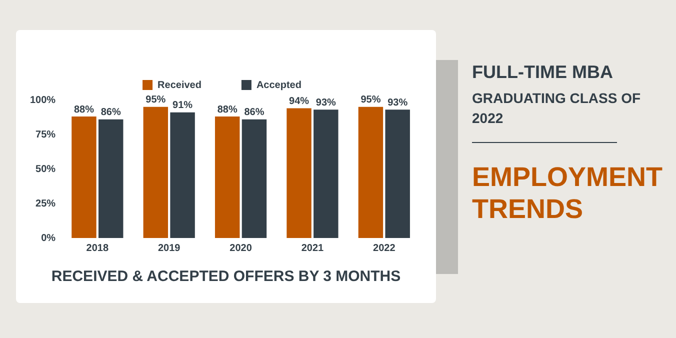 The image size is (676, 338). I want to click on y-tick-label: 25%, so click(46, 204).